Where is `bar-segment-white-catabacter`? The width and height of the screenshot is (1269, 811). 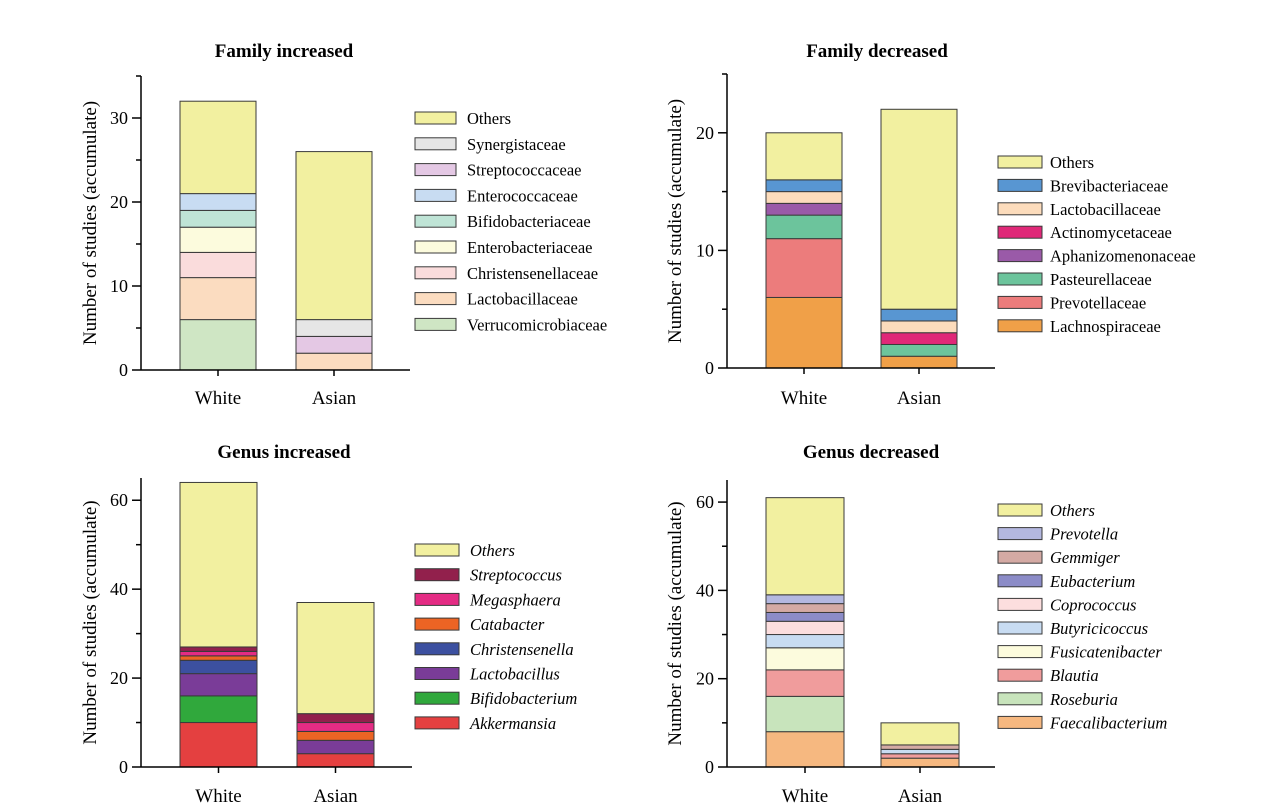
bar-segment-white-catabacter is located at coordinates (218, 658).